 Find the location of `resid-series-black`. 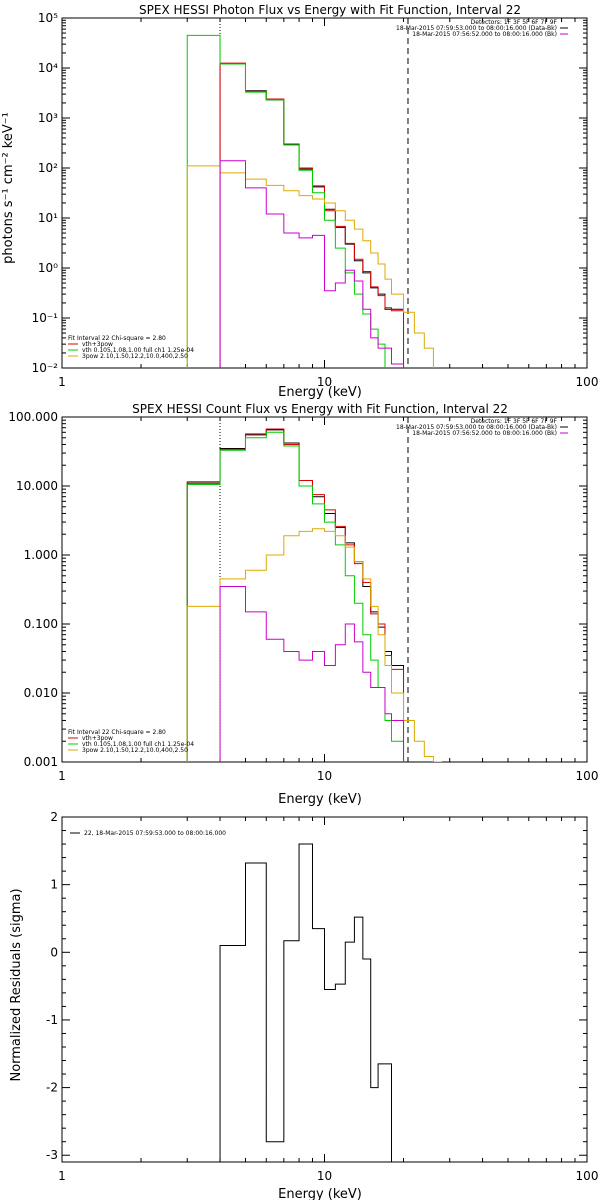

resid-series-black is located at coordinates (306, 1002).